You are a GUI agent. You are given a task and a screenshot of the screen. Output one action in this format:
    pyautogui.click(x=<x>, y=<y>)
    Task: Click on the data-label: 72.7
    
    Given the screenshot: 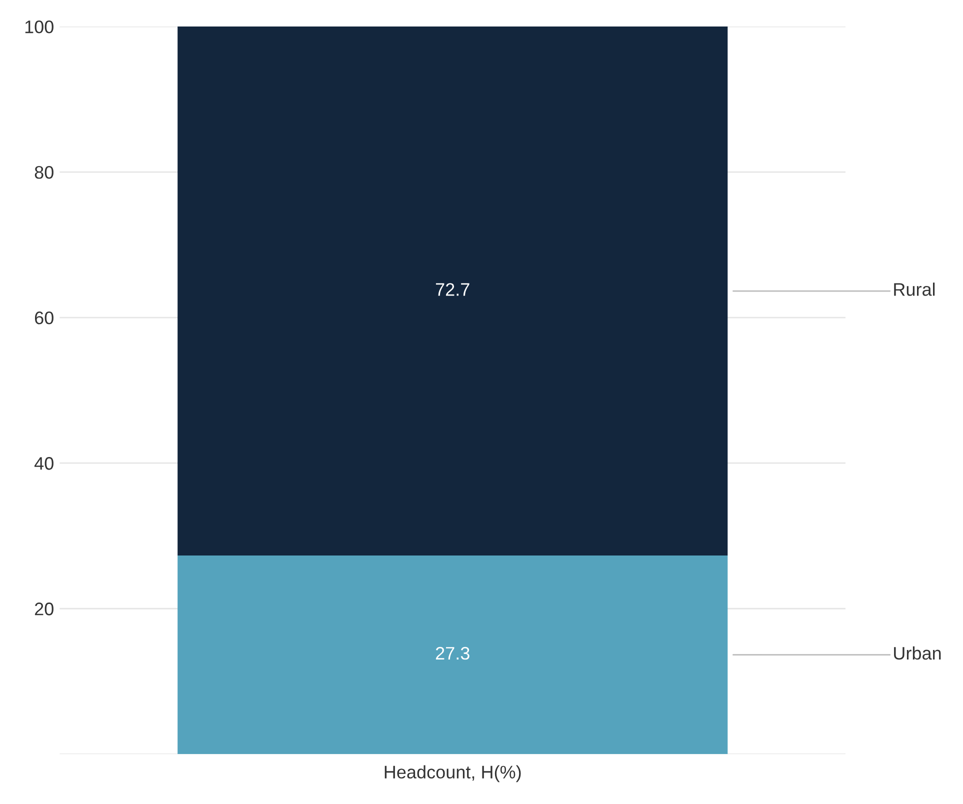 What is the action you would take?
    pyautogui.click(x=453, y=289)
    